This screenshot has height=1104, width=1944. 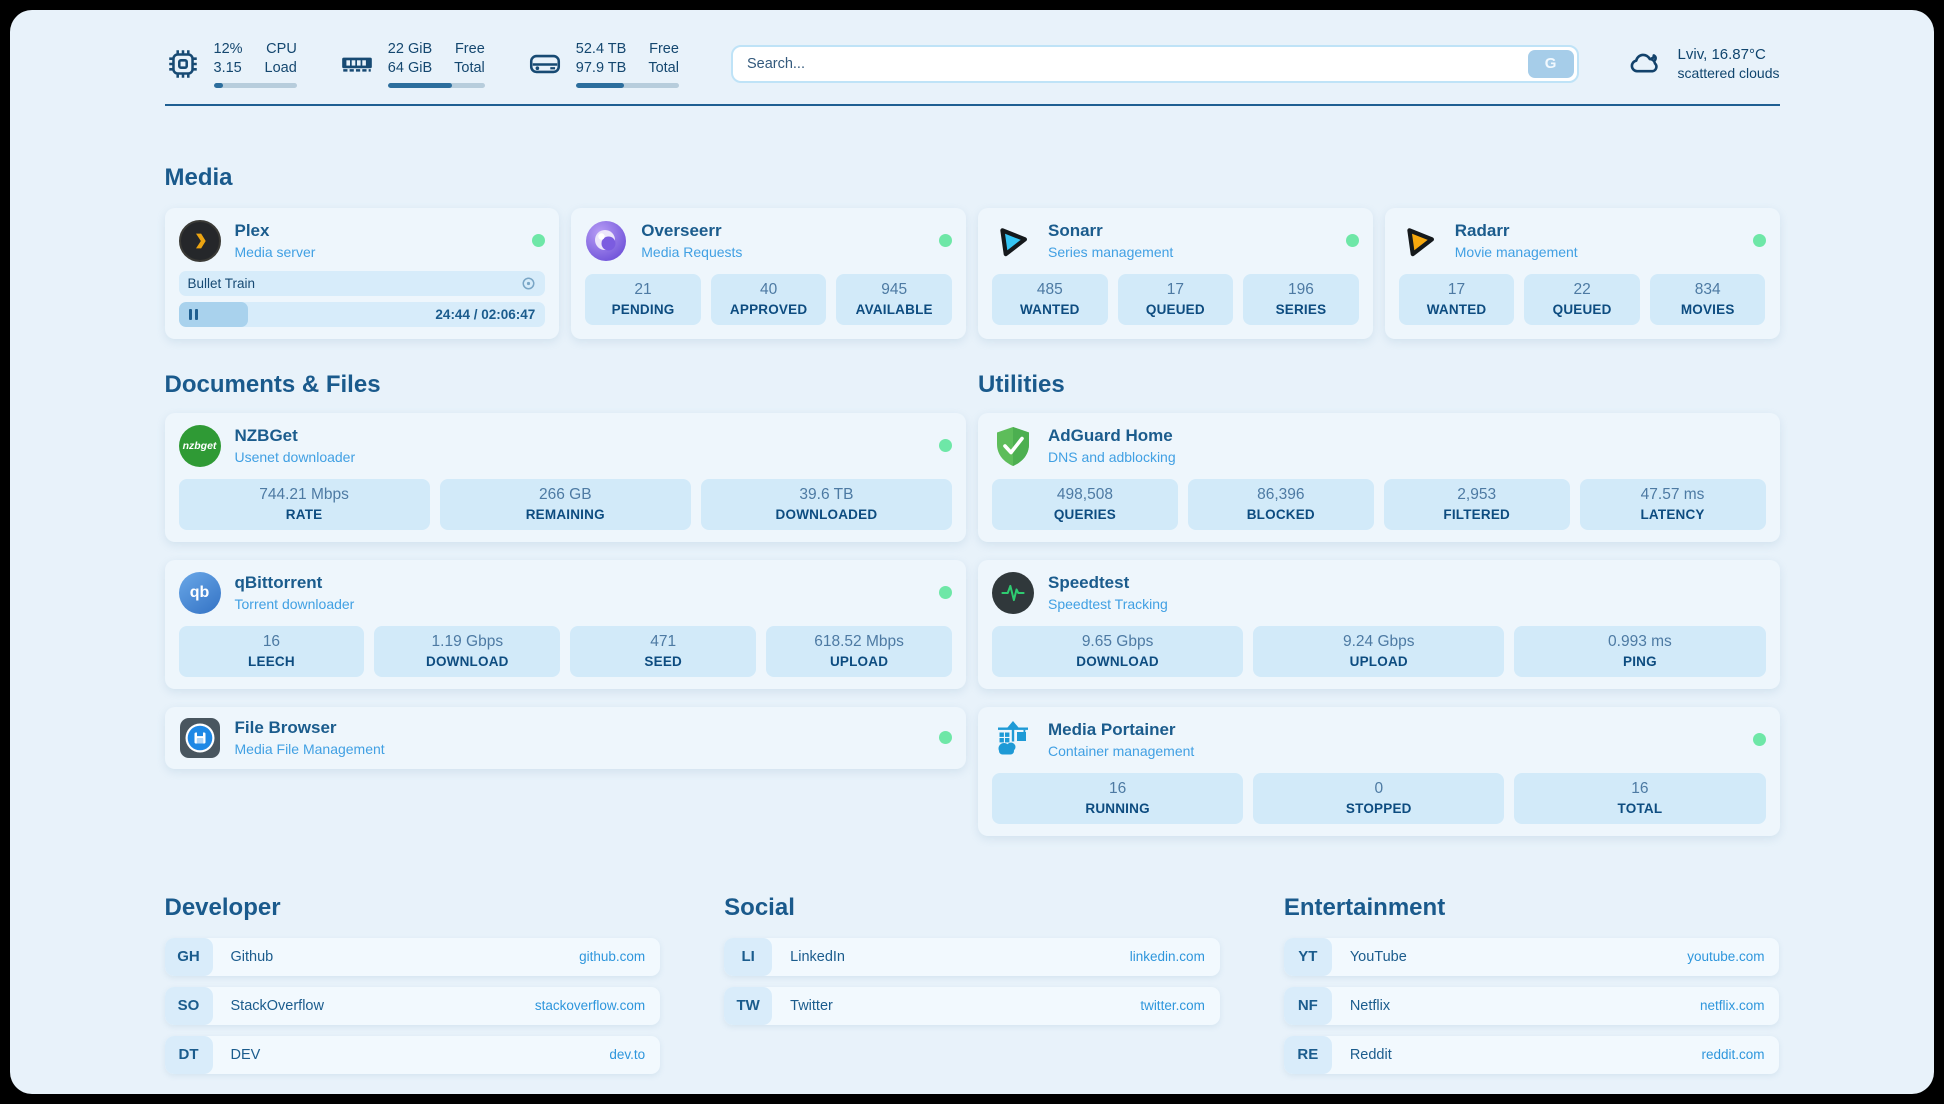 What do you see at coordinates (294, 604) in the screenshot?
I see `app-subtitle: Torrent downloader` at bounding box center [294, 604].